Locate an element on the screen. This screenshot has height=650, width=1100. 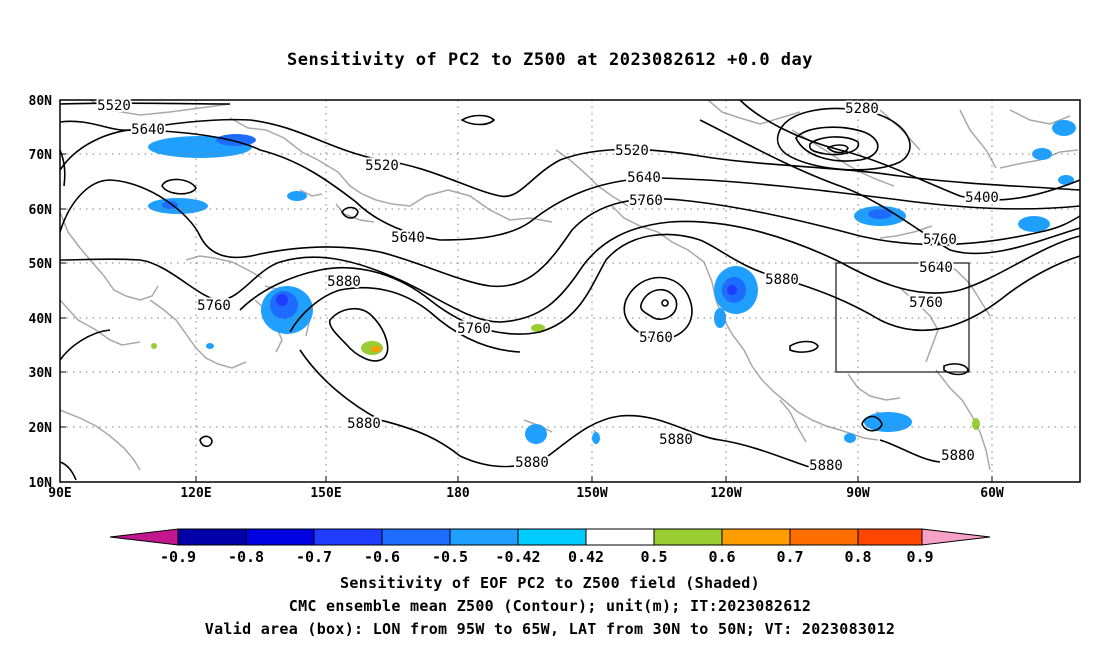
colorbar-label: 0.7 is located at coordinates (789, 557).